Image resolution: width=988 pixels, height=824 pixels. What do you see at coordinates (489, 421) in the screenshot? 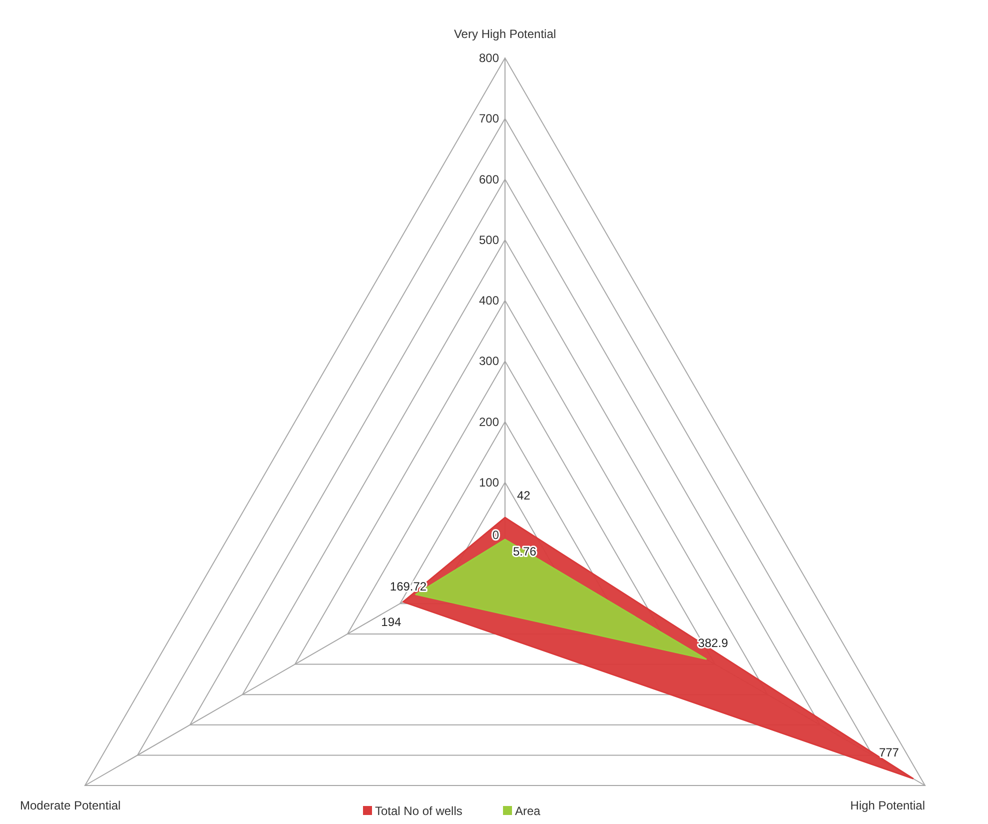
I see `y-tick-label: 200` at bounding box center [489, 421].